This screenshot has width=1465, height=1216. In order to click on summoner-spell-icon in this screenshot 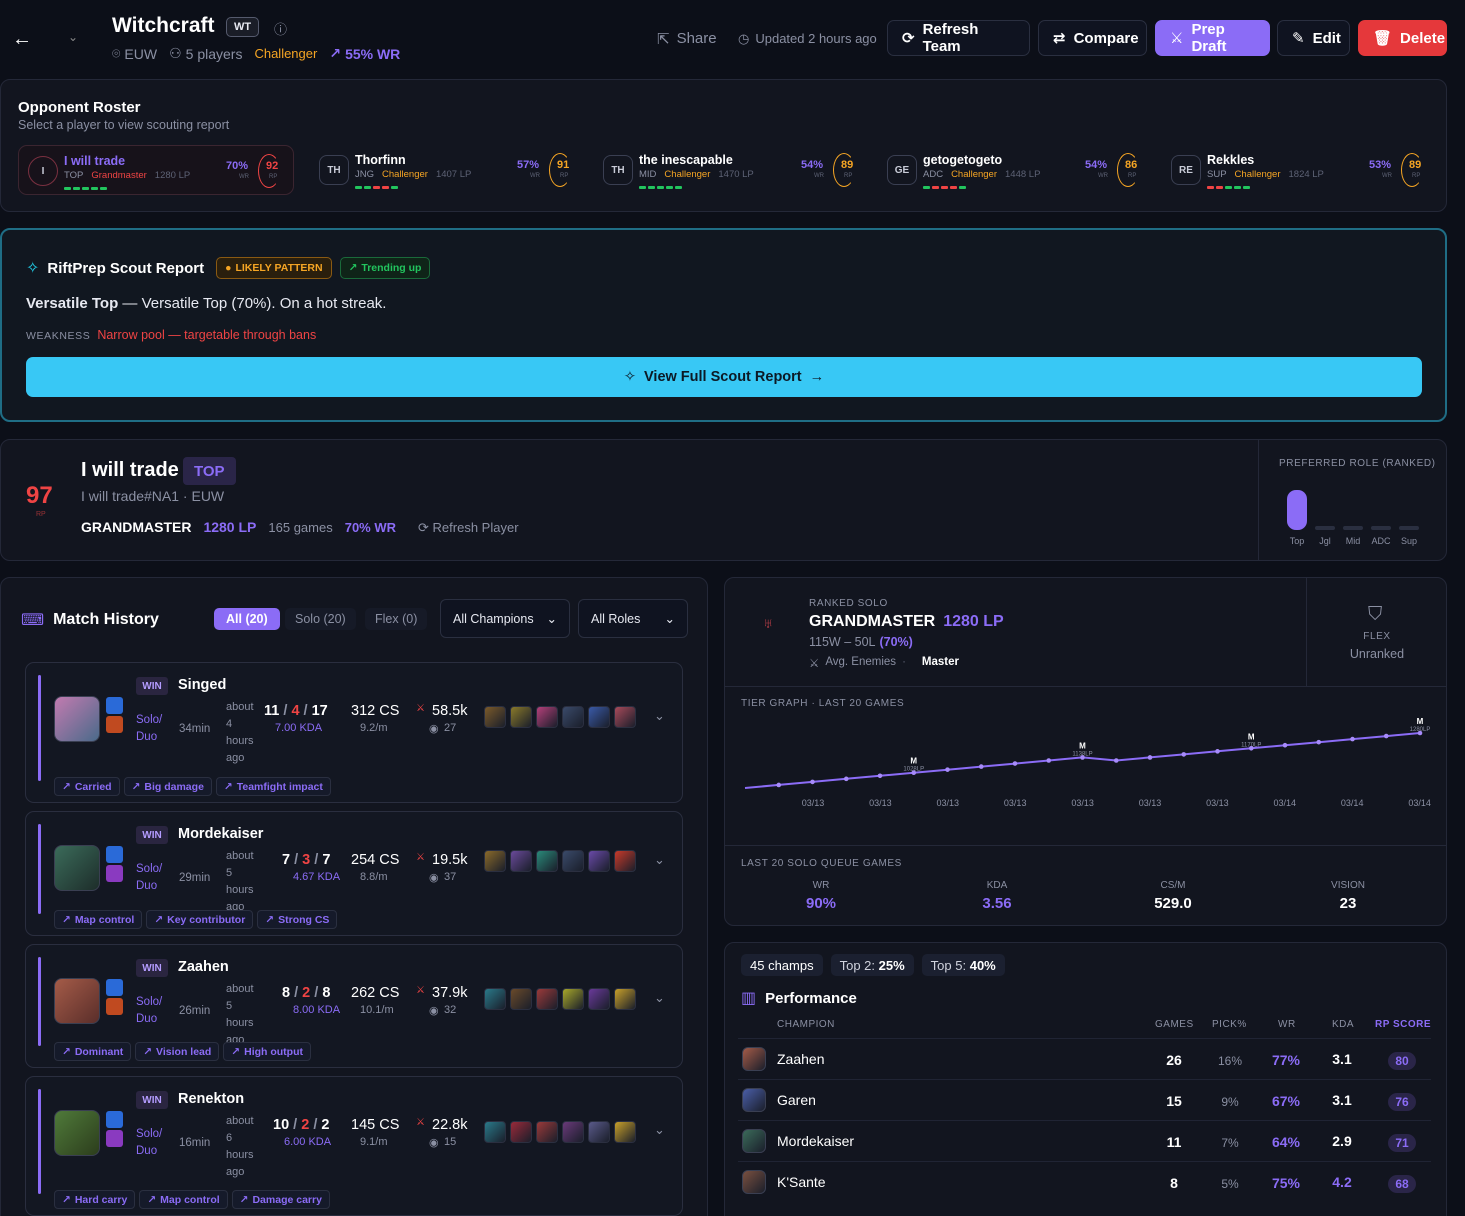, I will do `click(114, 873)`.